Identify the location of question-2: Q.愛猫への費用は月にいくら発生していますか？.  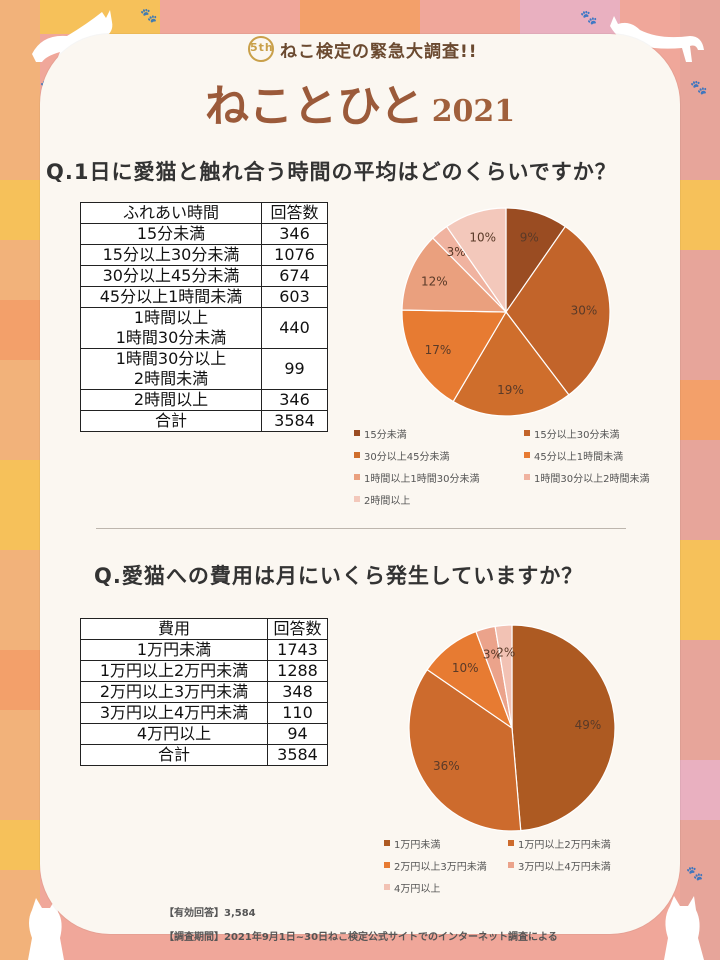
(339, 576).